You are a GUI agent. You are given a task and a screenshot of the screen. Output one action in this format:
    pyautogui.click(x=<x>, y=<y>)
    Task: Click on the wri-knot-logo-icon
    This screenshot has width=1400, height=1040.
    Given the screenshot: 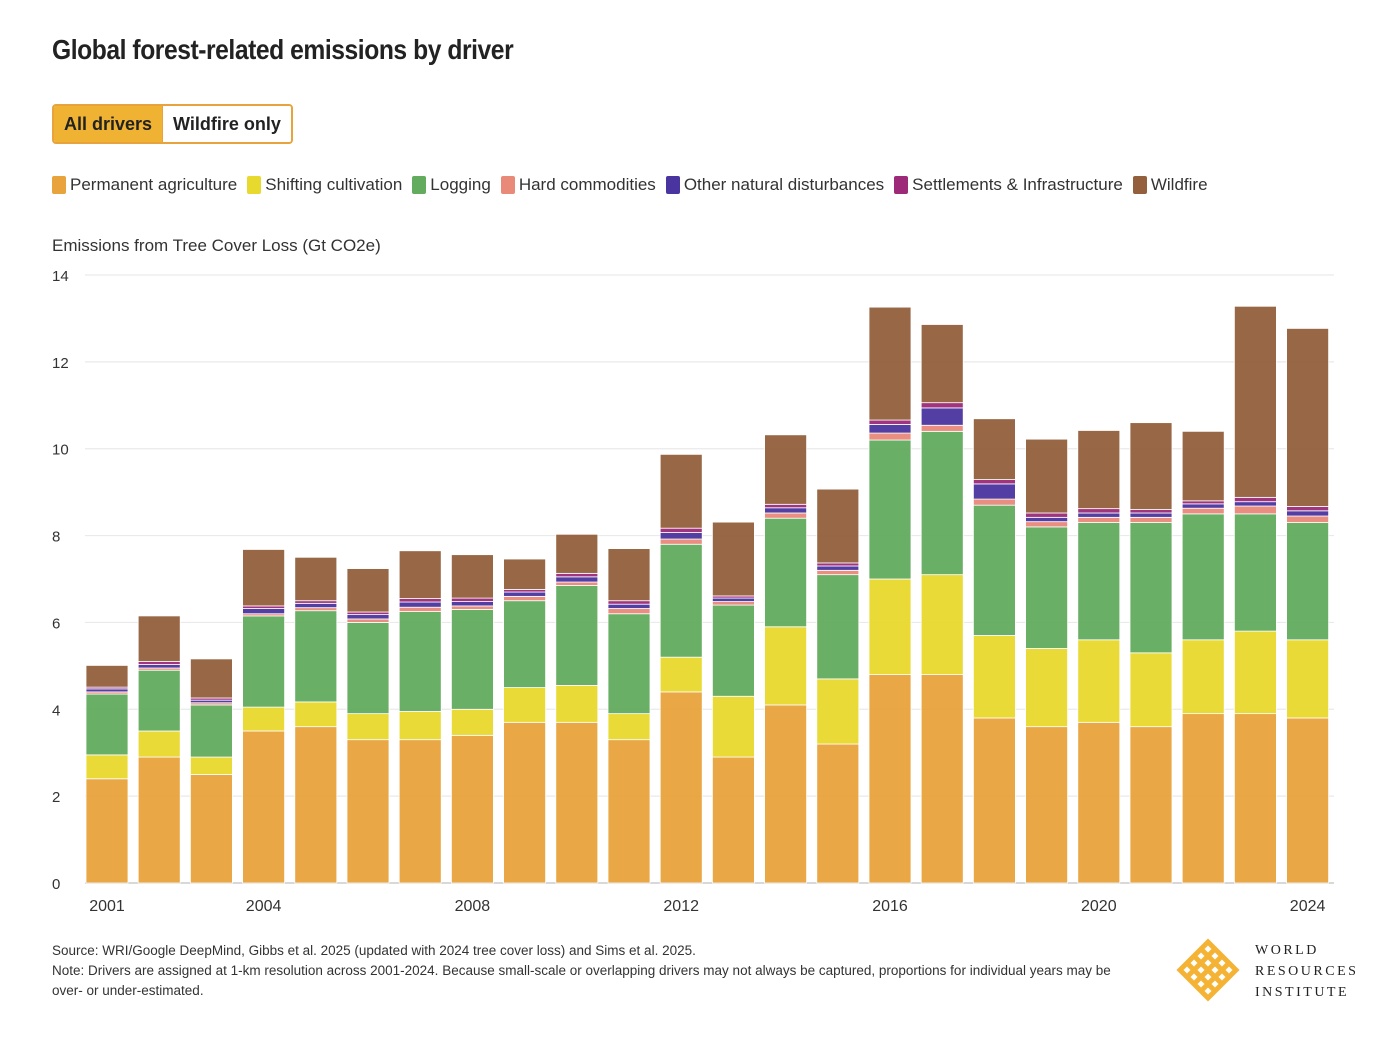 What is the action you would take?
    pyautogui.click(x=1208, y=970)
    